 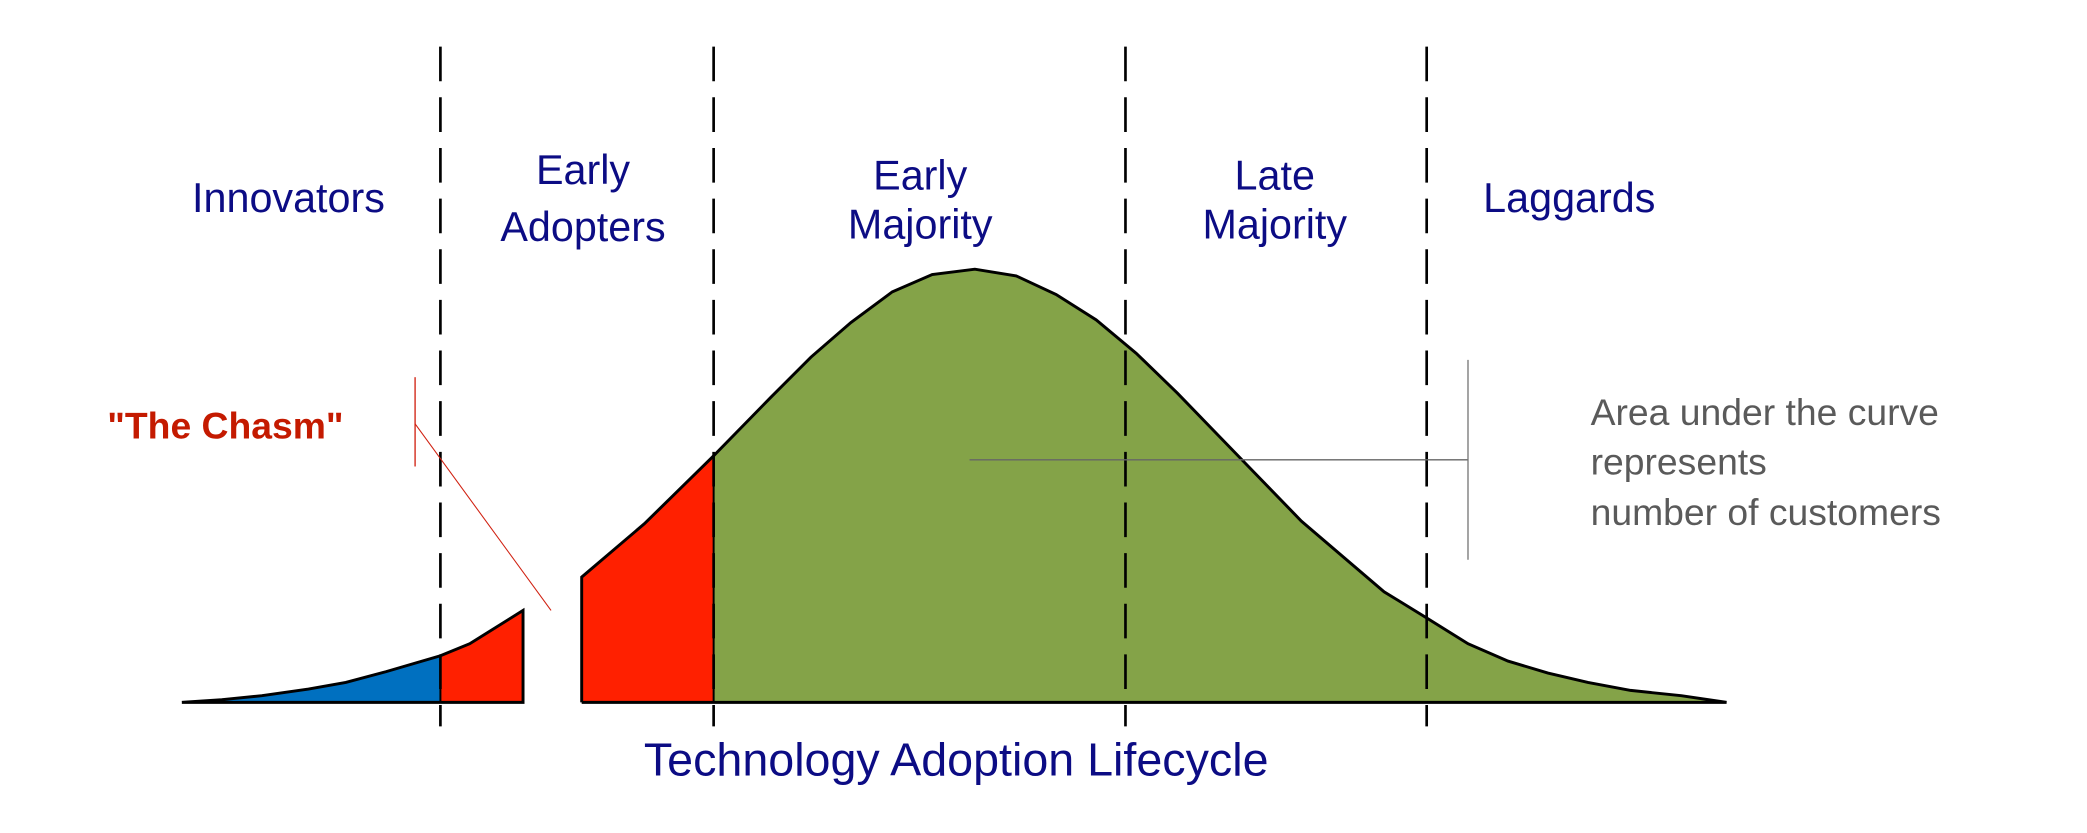 What do you see at coordinates (1765, 412) in the screenshot?
I see `note-line1: Area under the curve` at bounding box center [1765, 412].